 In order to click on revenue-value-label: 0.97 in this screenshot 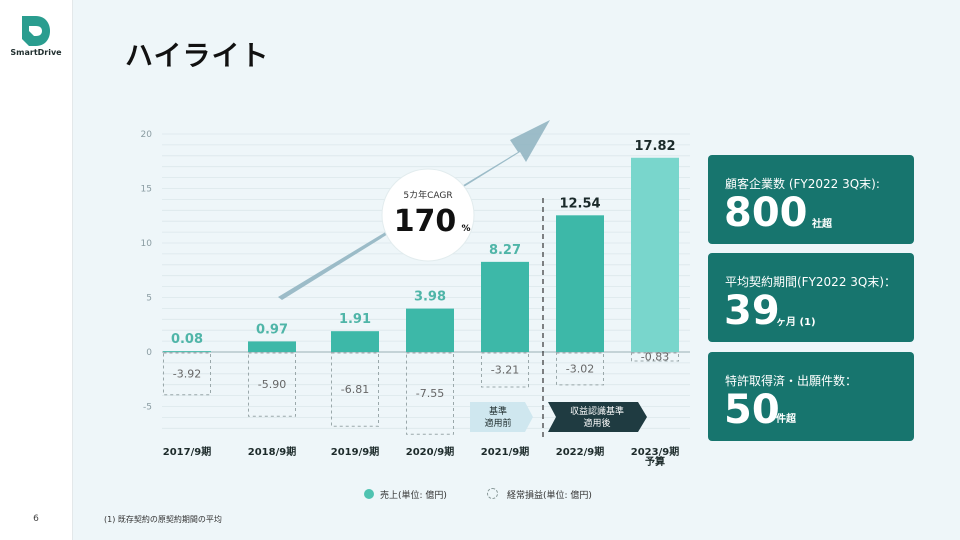, I will do `click(272, 329)`.